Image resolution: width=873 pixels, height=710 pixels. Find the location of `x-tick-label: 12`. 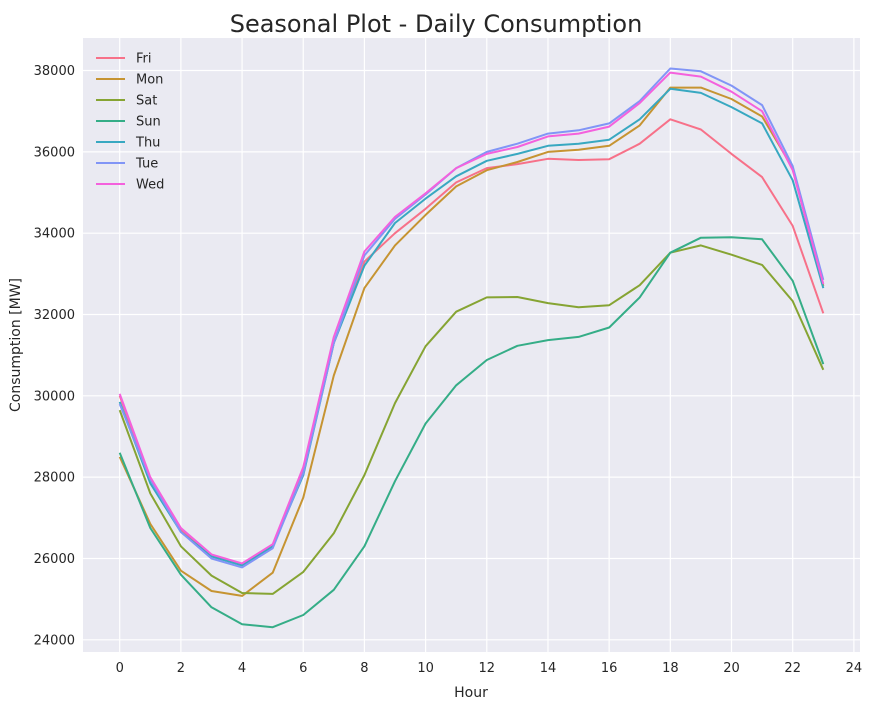

x-tick-label: 12 is located at coordinates (487, 668).